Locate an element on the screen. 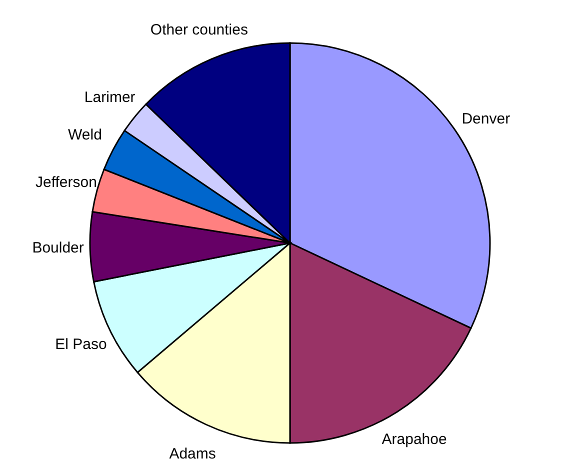 Image resolution: width=563 pixels, height=465 pixels. slice-label: Adams is located at coordinates (192, 454).